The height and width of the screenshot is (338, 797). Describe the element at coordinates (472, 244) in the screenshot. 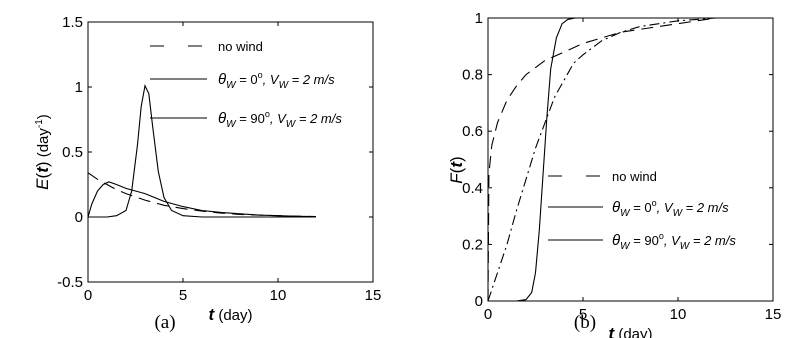

I see `y-tick-label: 0.2` at that location.